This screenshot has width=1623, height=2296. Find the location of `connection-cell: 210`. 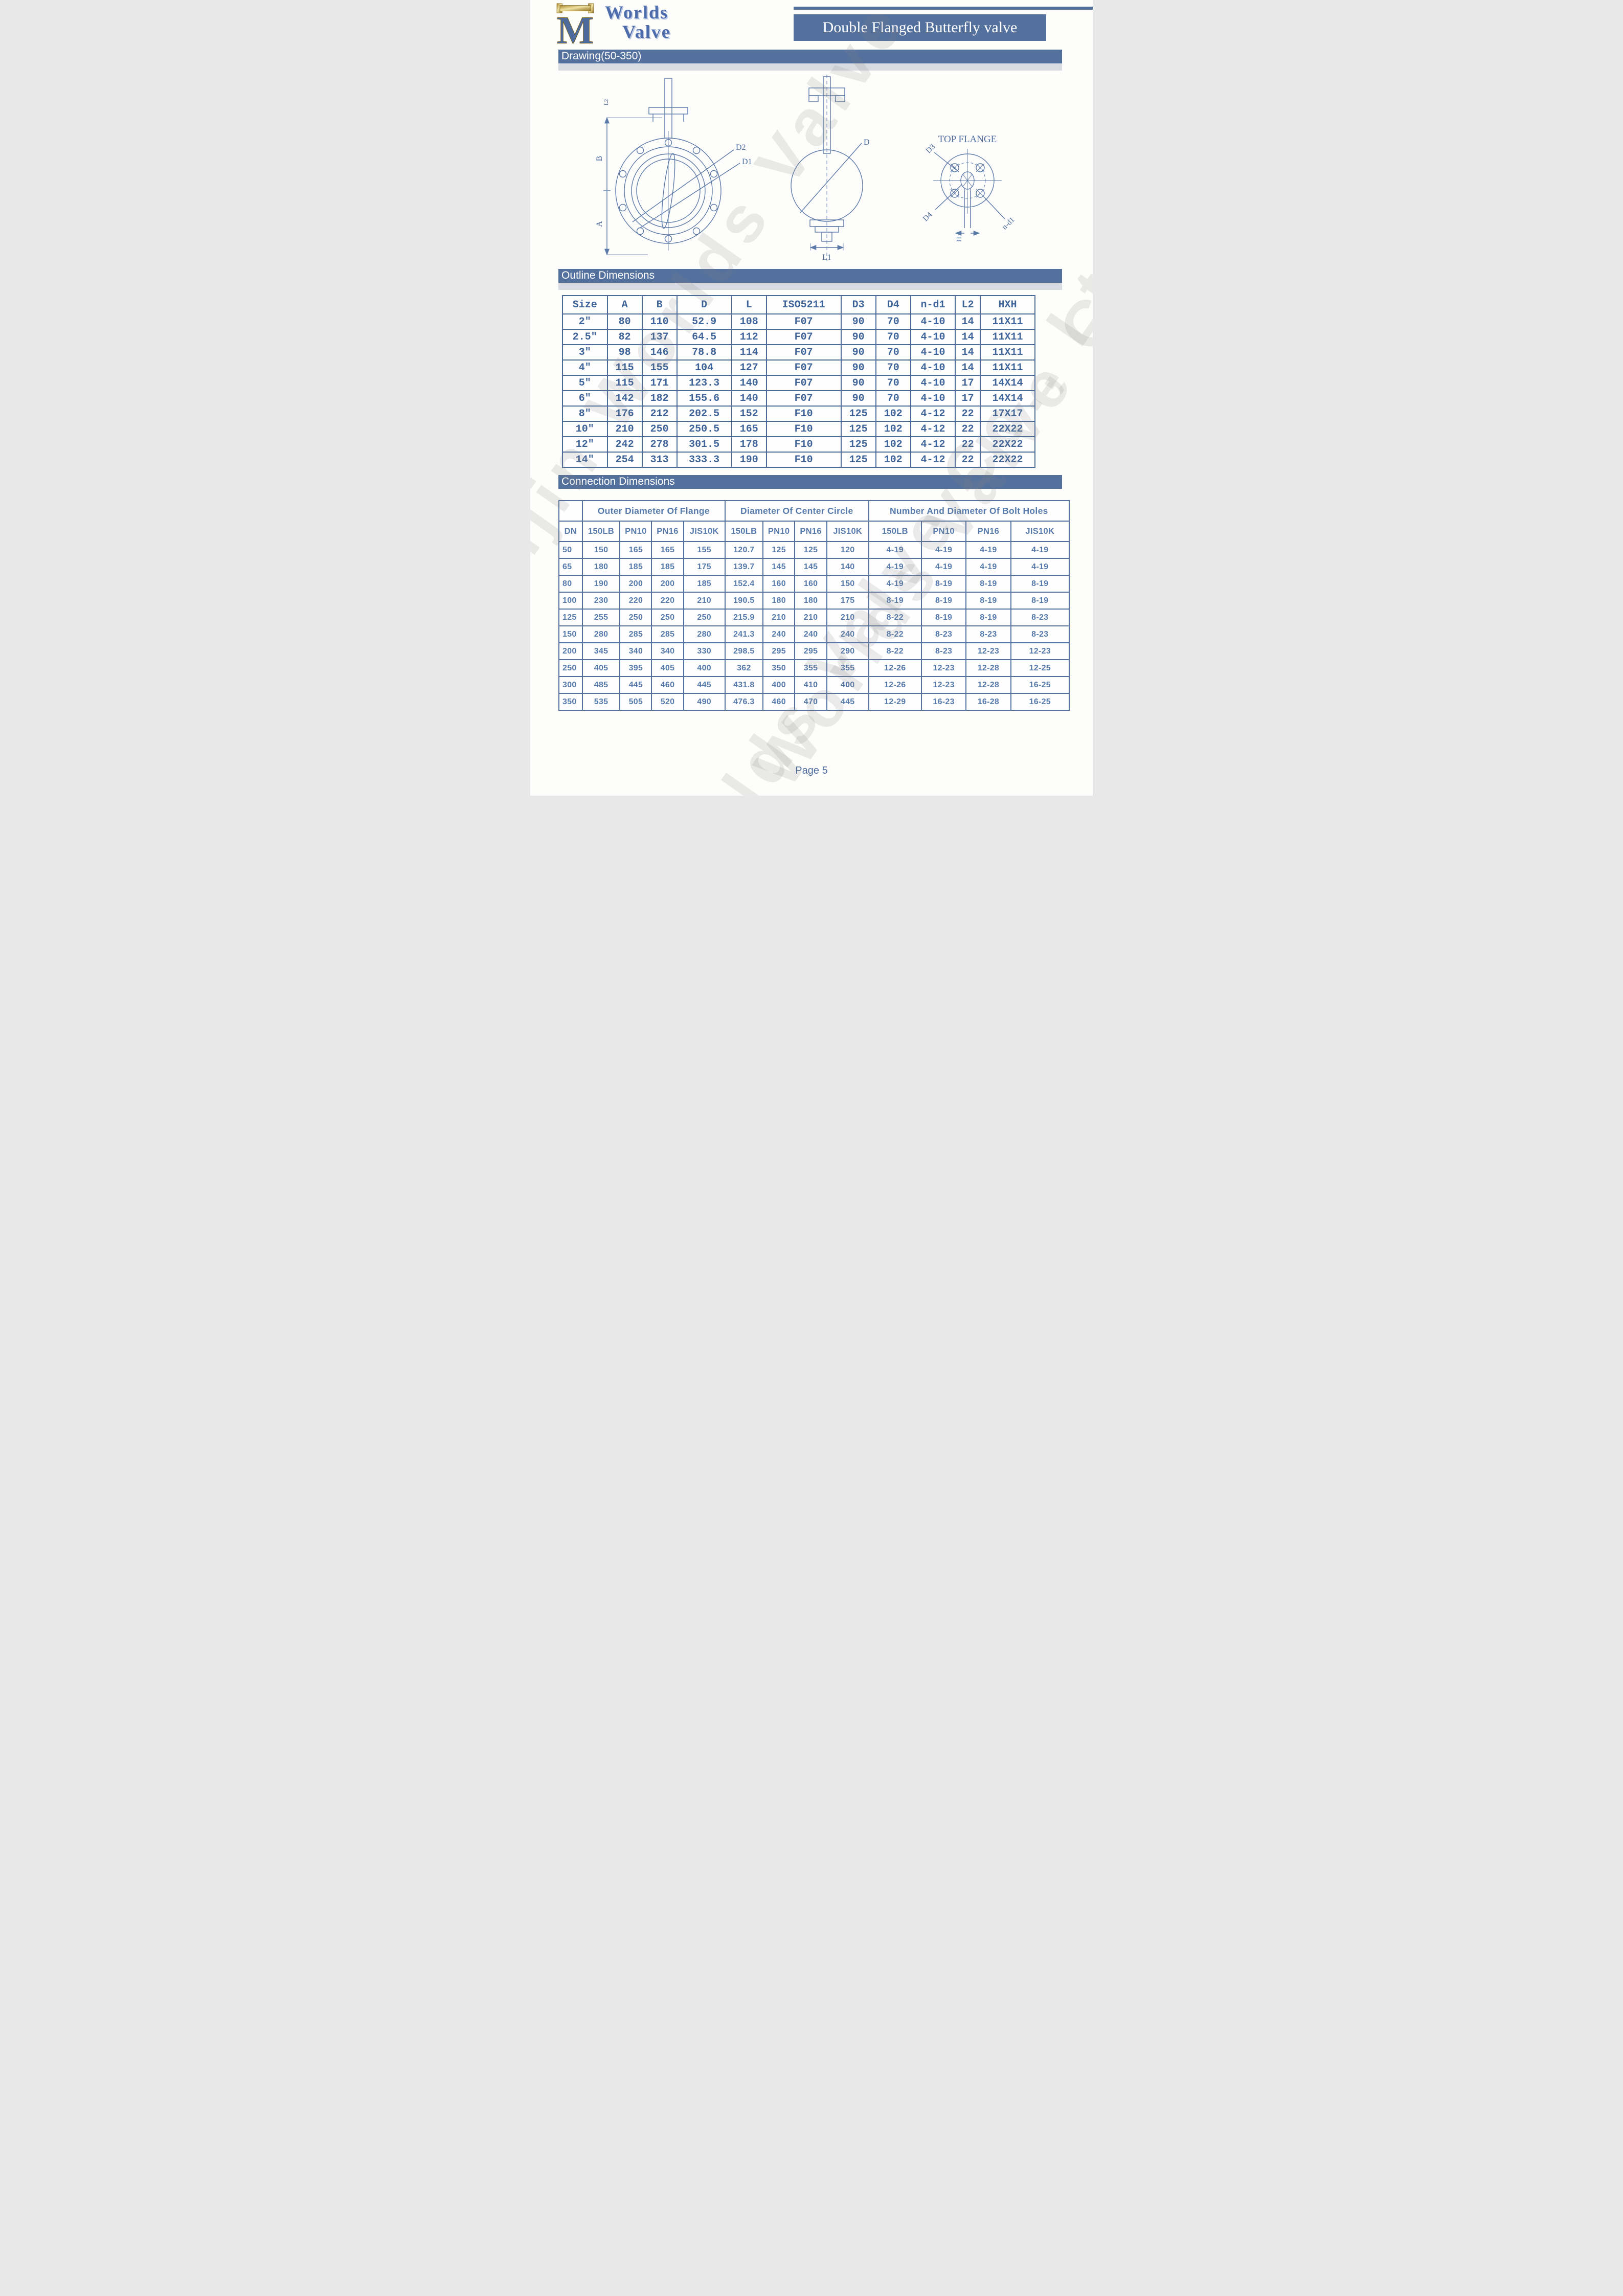

connection-cell: 210 is located at coordinates (704, 601).